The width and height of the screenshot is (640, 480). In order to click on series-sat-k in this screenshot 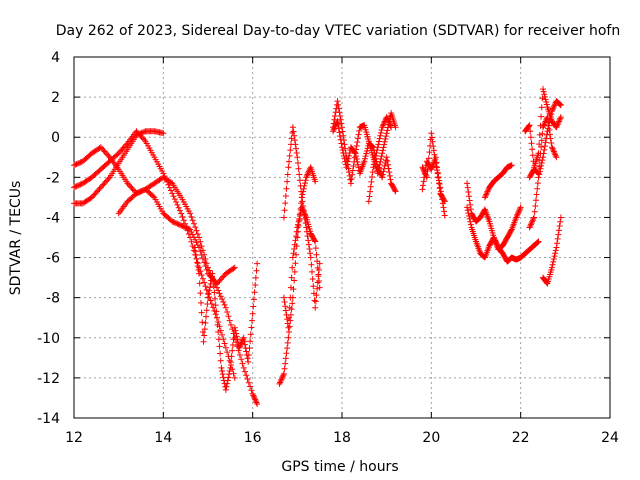, I will do `click(380, 159)`.